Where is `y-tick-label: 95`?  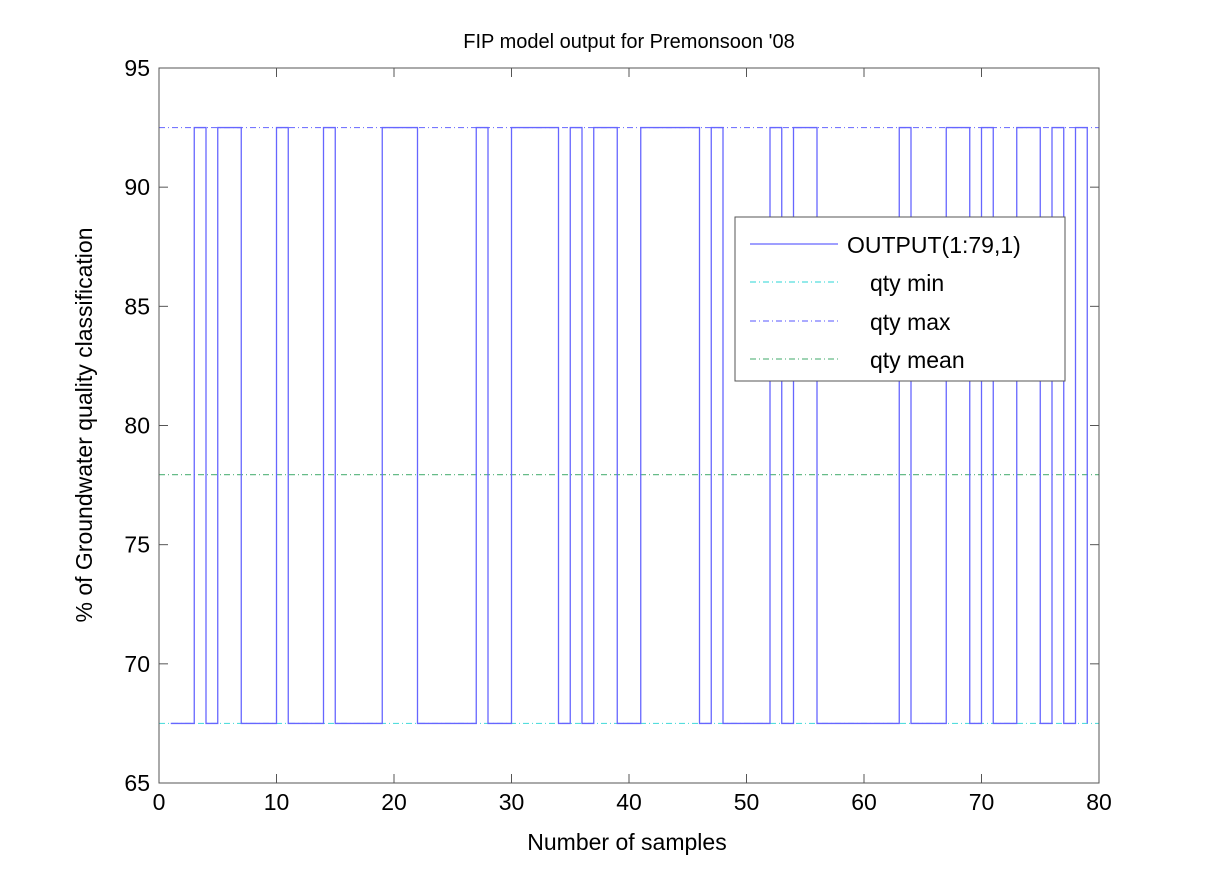 y-tick-label: 95 is located at coordinates (137, 68).